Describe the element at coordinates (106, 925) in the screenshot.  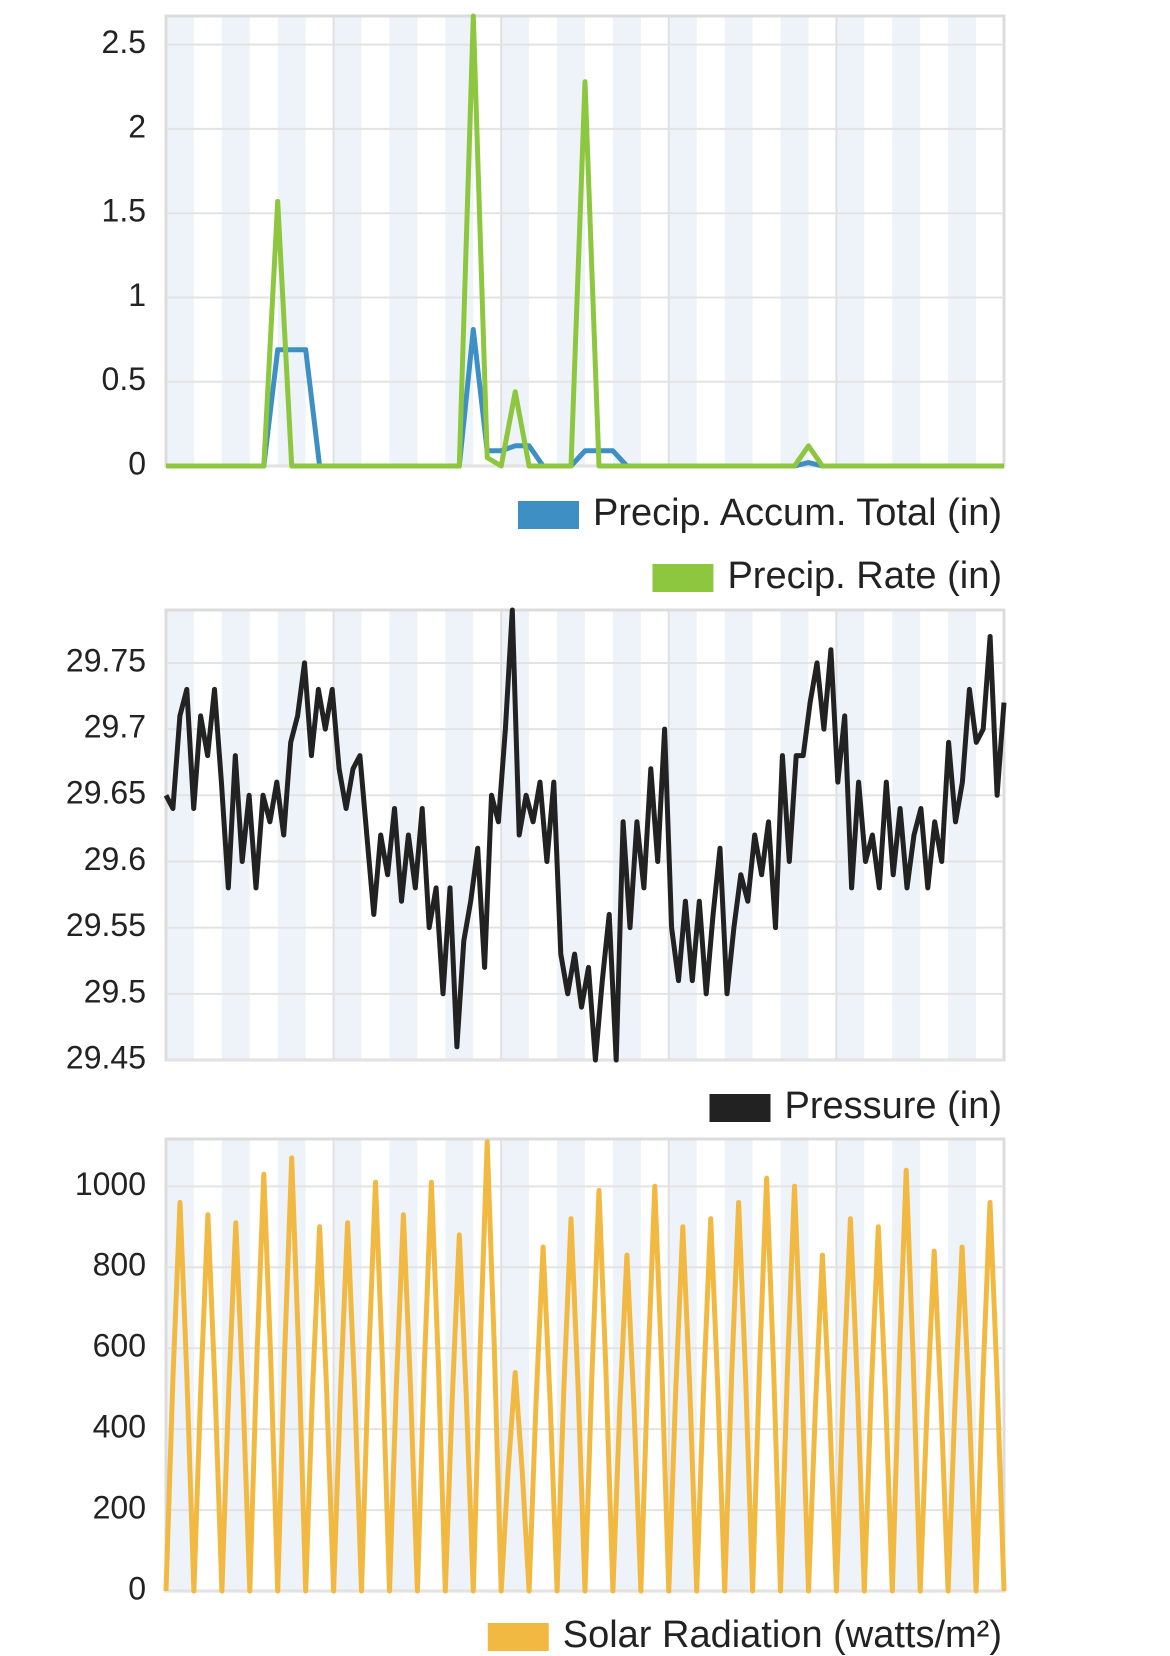
I see `y-tick-label: 29.55` at that location.